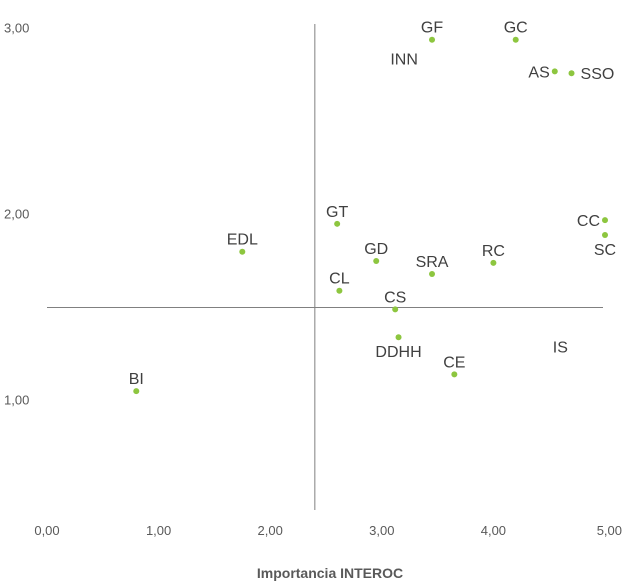 The height and width of the screenshot is (585, 624). Describe the element at coordinates (516, 28) in the screenshot. I see `point-label-gc: GC` at that location.